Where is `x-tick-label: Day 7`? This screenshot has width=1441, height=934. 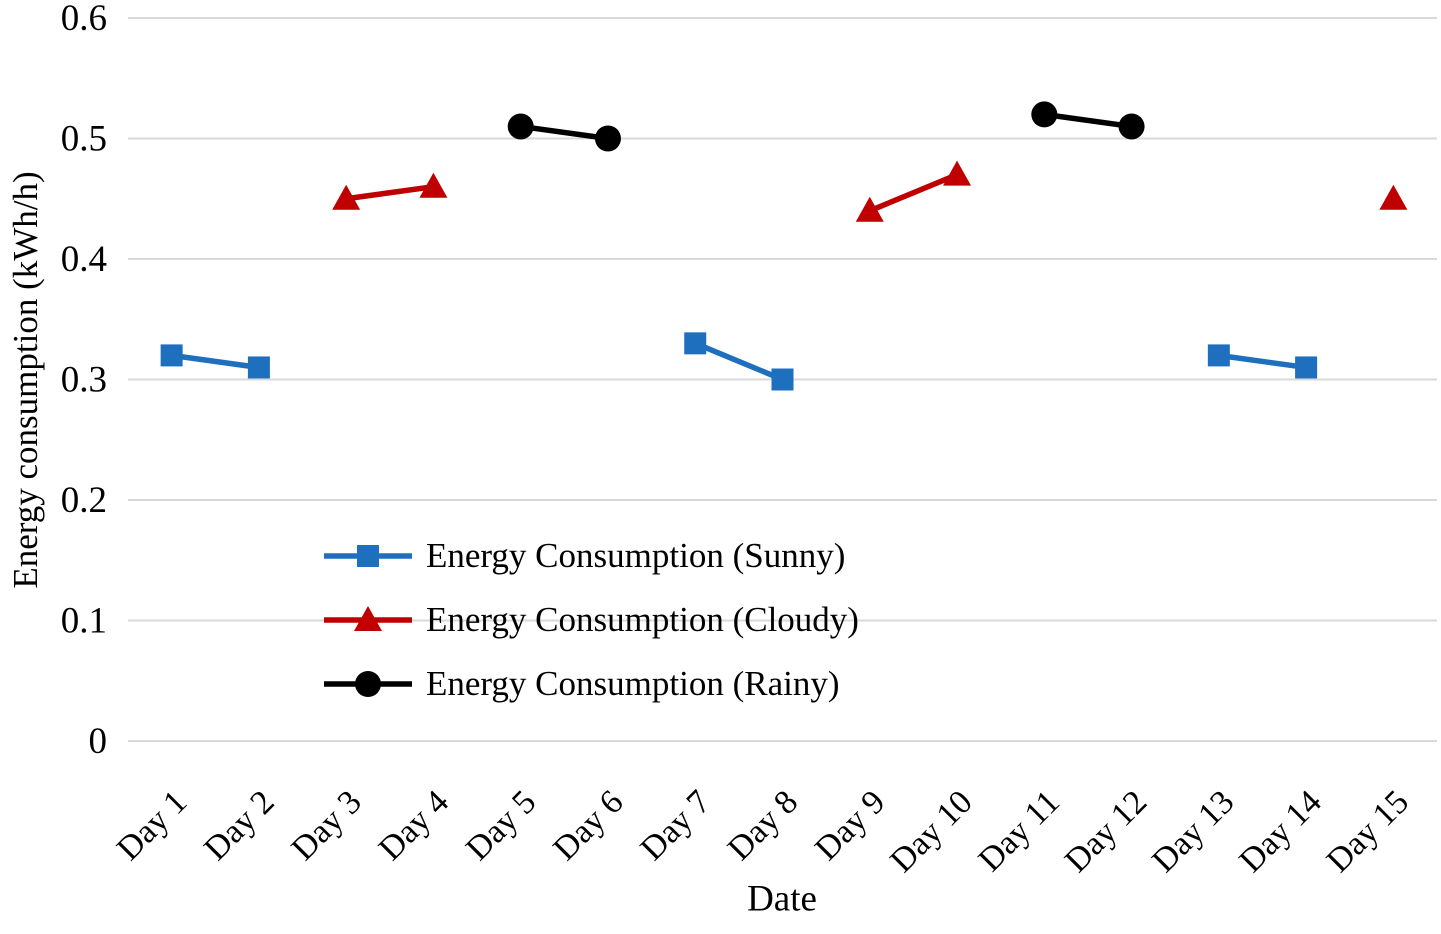 x-tick-label: Day 7 is located at coordinates (676, 825).